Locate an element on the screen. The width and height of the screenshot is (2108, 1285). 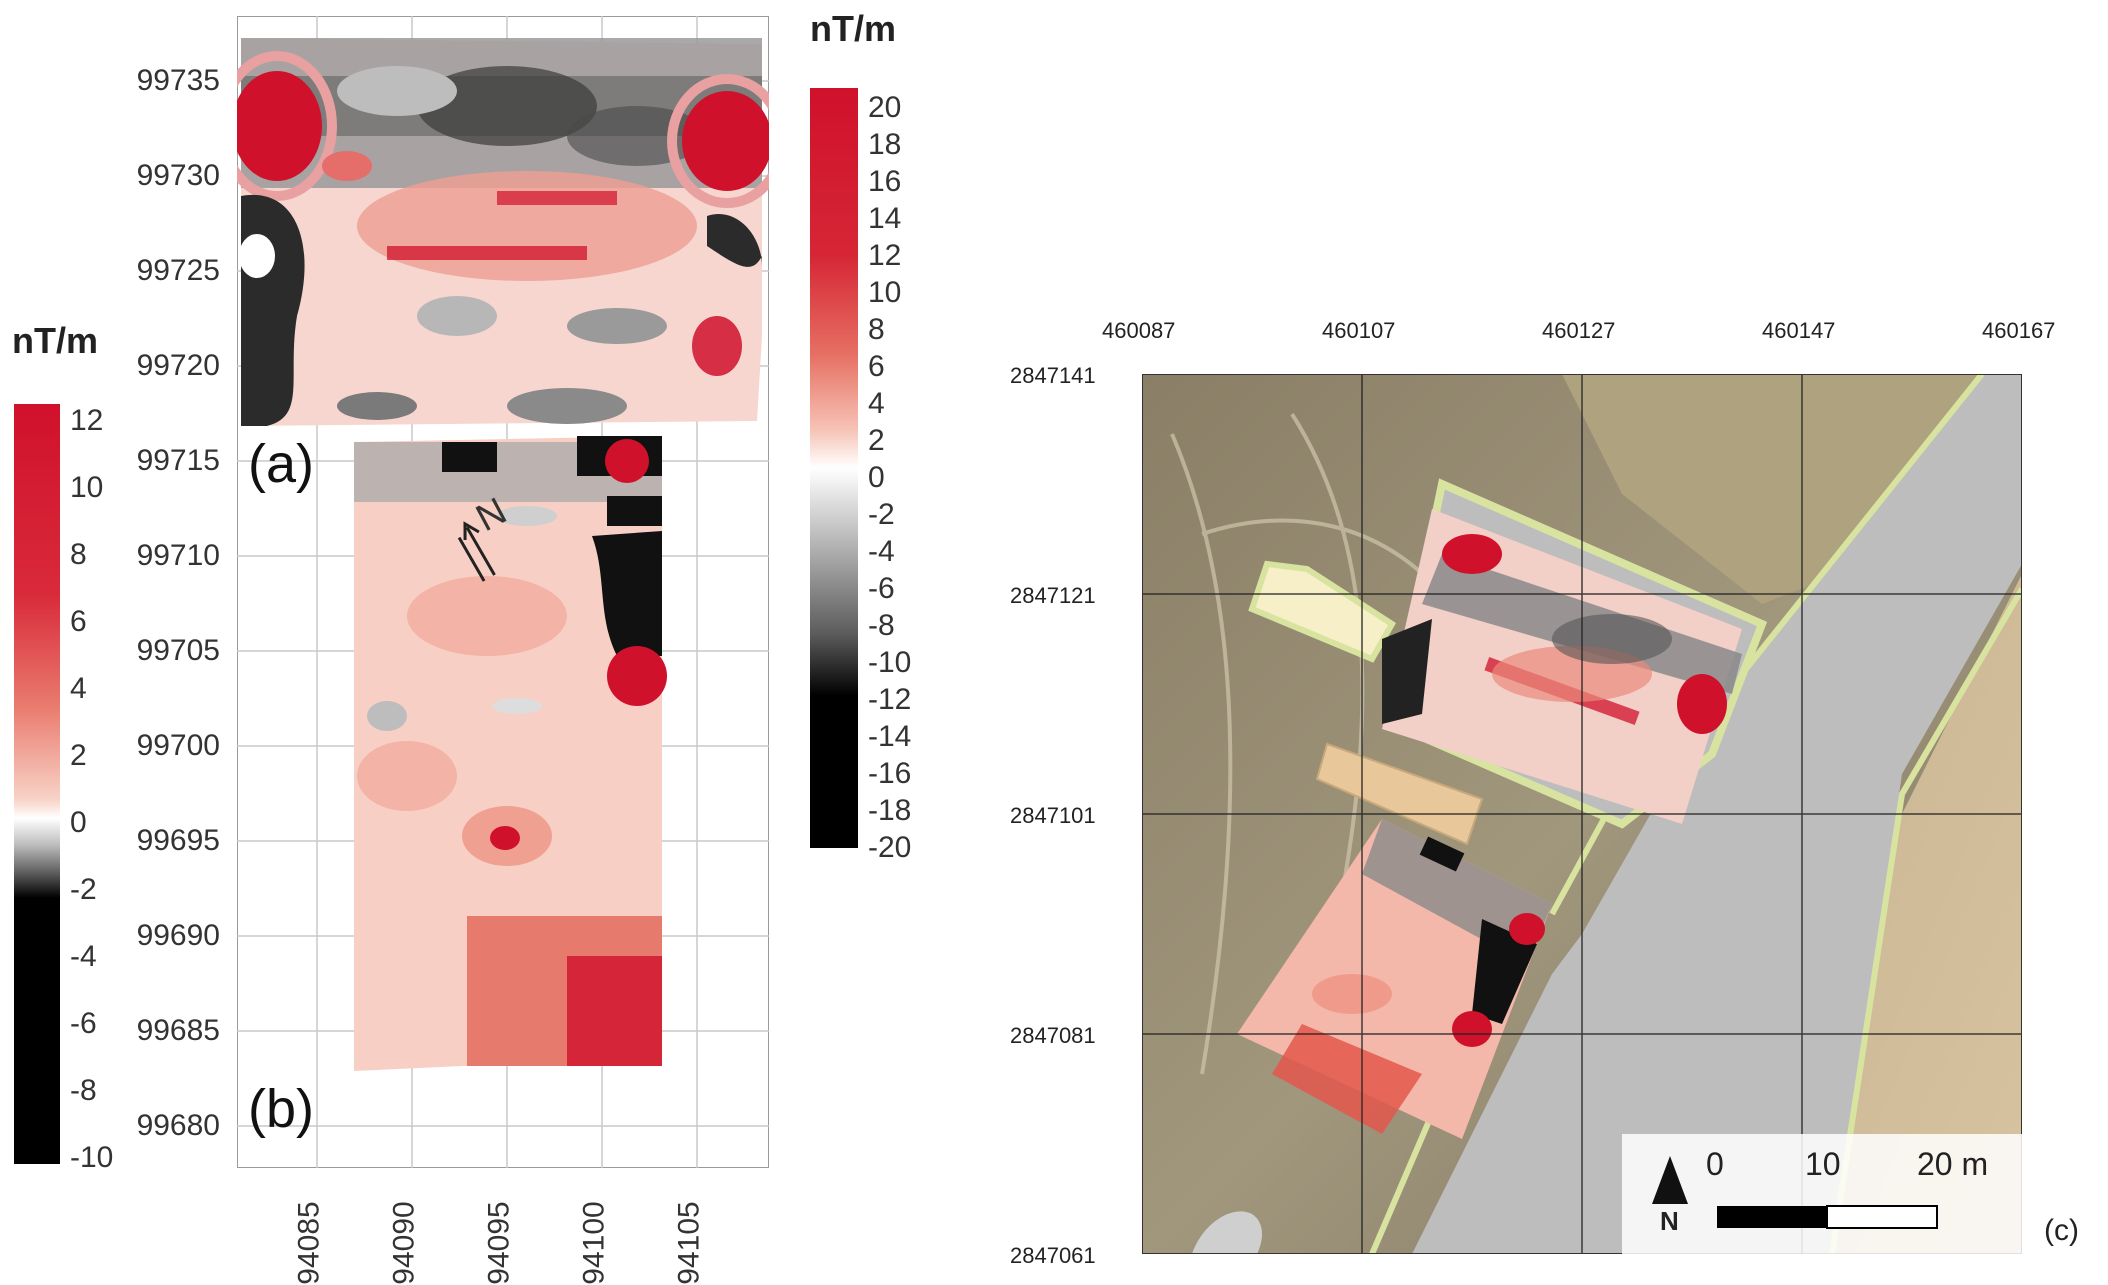
colorbar-tick: -12 is located at coordinates (890, 699).